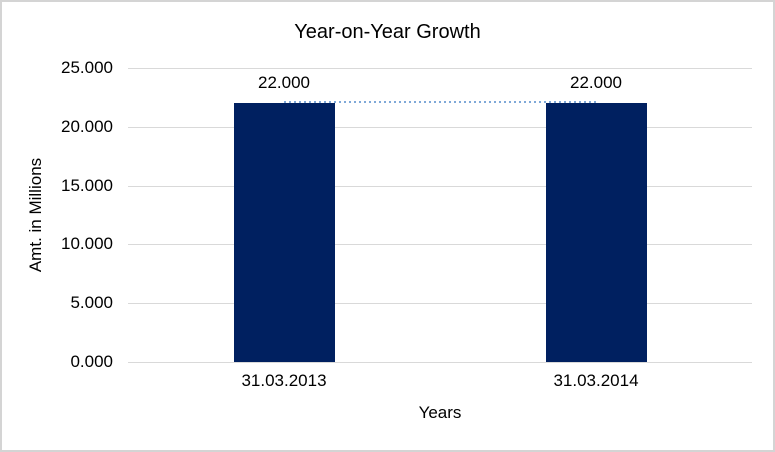 The height and width of the screenshot is (452, 775). Describe the element at coordinates (87, 67) in the screenshot. I see `y-tick-label: 25.000` at that location.